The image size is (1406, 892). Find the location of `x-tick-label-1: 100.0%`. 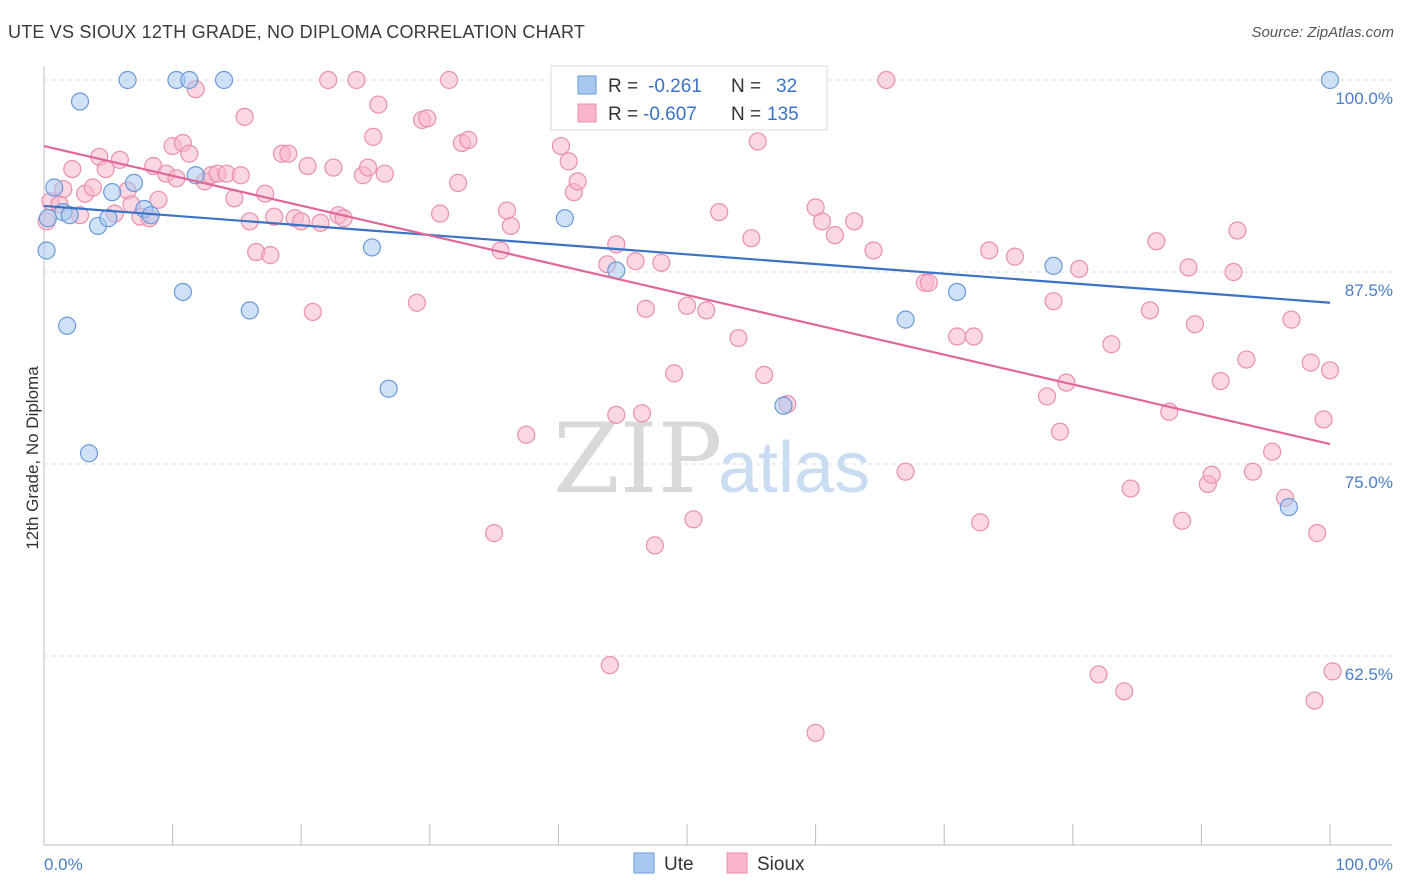

x-tick-label-1: 100.0% is located at coordinates (1364, 864).